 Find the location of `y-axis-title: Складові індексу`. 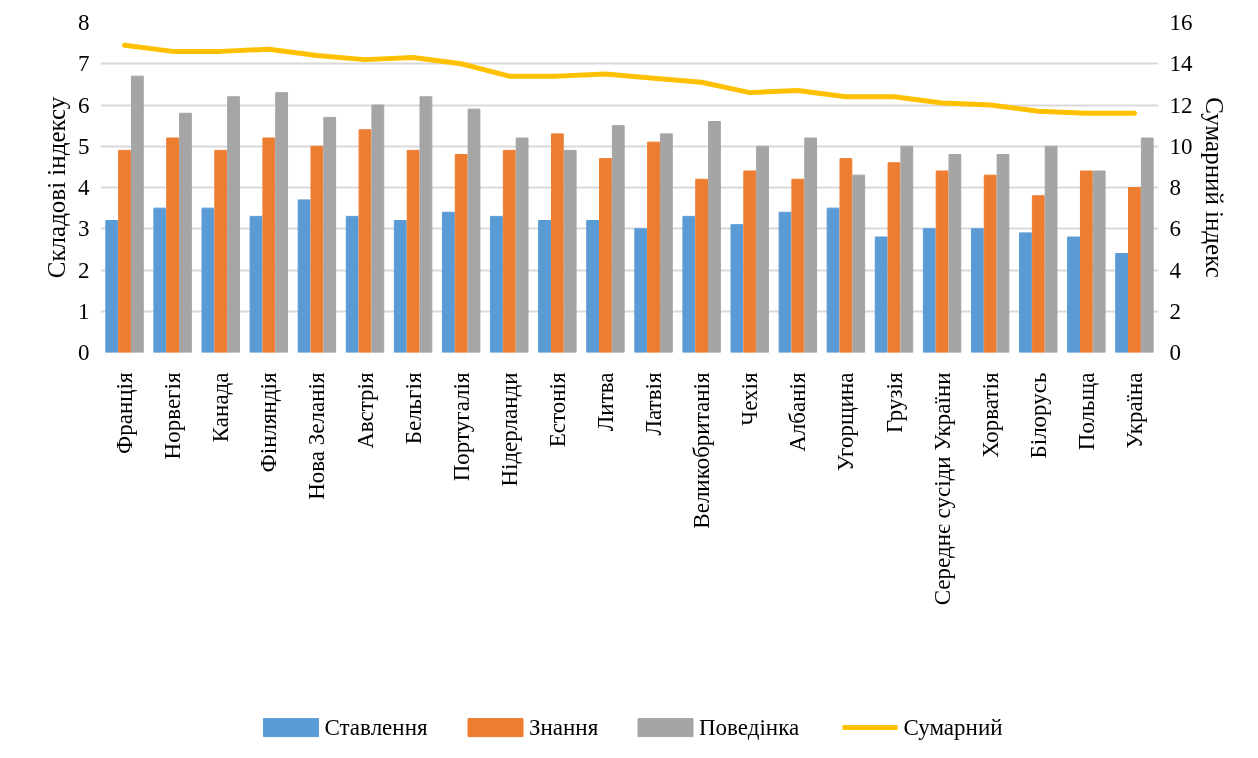

y-axis-title: Складові індексу is located at coordinates (56, 187).